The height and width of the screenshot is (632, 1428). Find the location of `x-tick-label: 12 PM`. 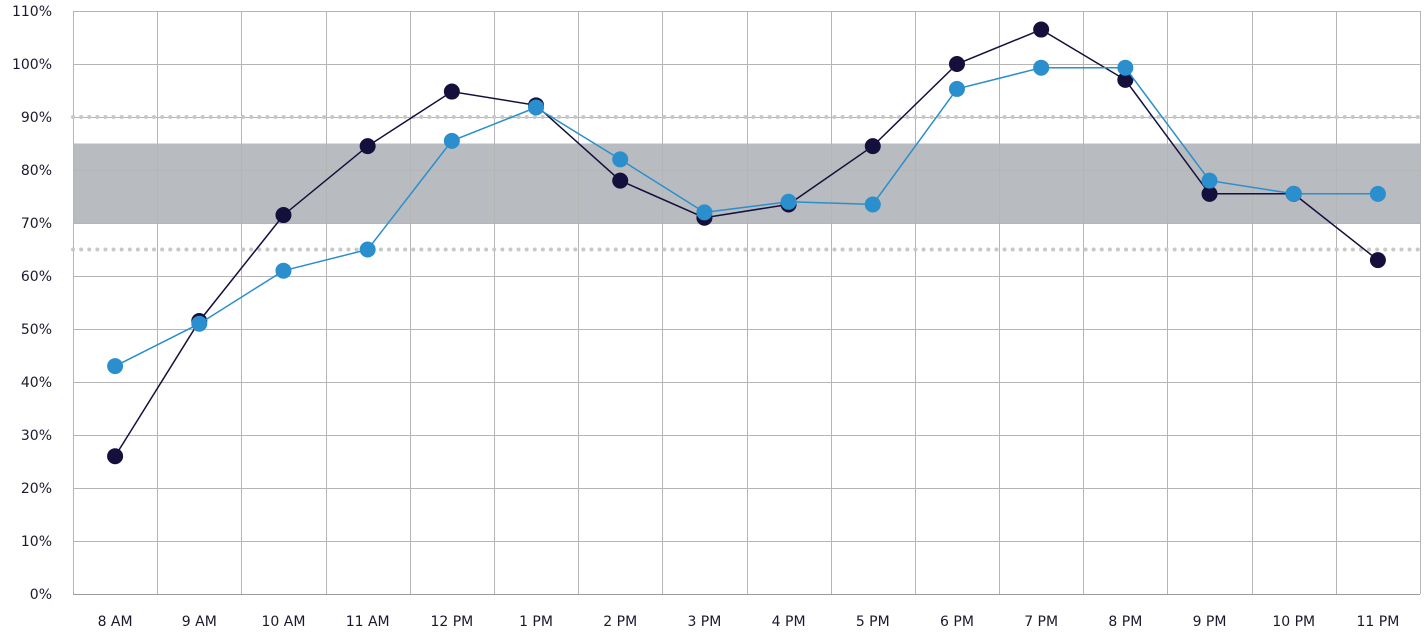

x-tick-label: 12 PM is located at coordinates (451, 622).